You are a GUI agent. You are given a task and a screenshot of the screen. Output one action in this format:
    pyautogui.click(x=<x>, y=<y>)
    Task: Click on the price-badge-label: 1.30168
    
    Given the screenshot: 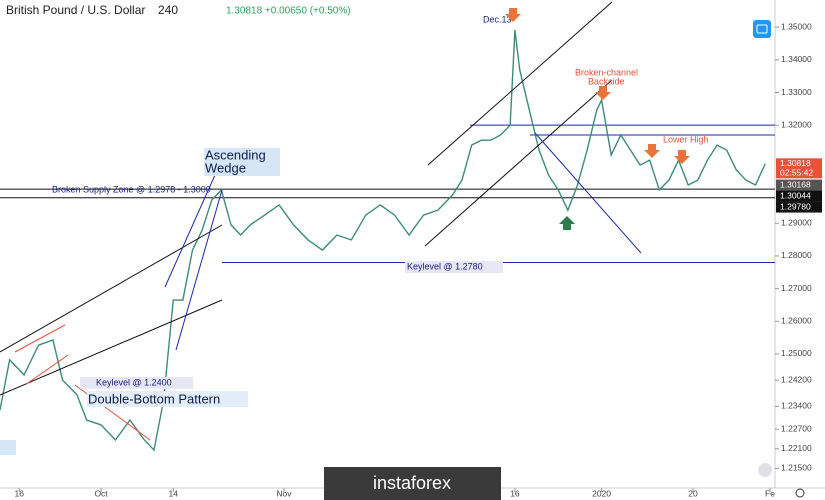 What is the action you would take?
    pyautogui.click(x=795, y=184)
    